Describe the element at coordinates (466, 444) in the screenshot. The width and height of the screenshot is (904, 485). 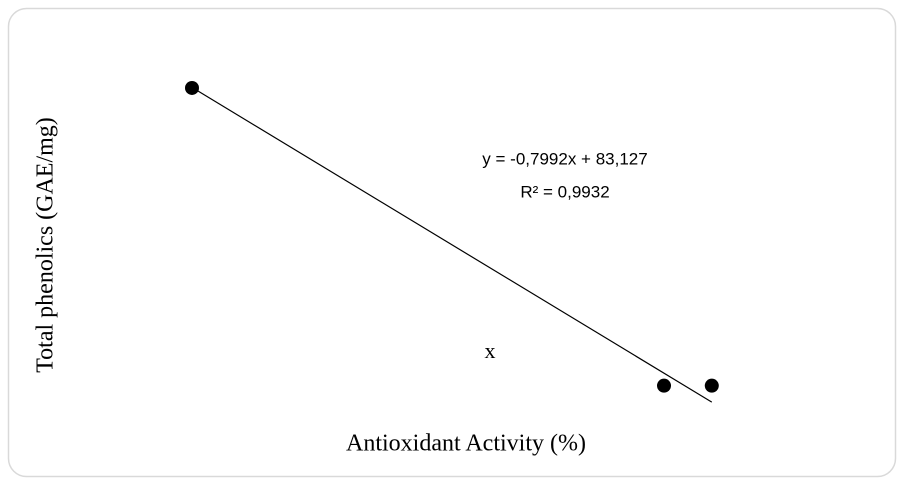
I see `x-axis-title: Antioxidant Activity (%)` at that location.